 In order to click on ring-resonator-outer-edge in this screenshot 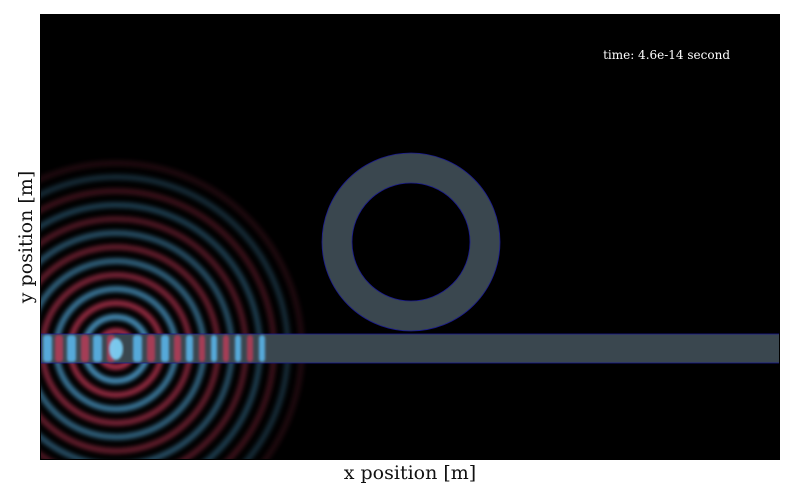, I will do `click(411, 242)`.